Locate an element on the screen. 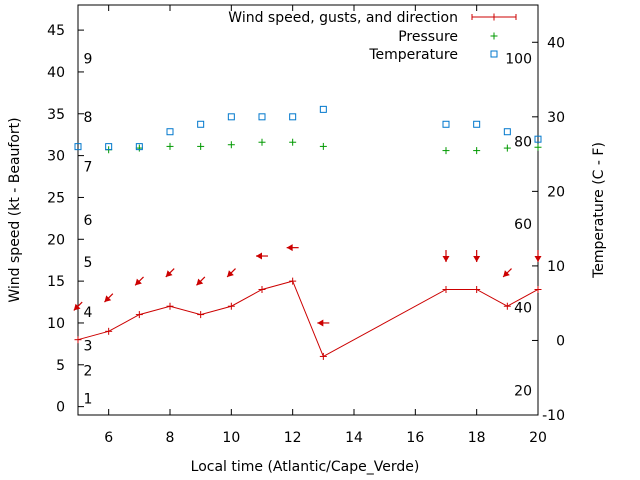 The height and width of the screenshot is (480, 640). x-tick-label: 6 is located at coordinates (108, 438).